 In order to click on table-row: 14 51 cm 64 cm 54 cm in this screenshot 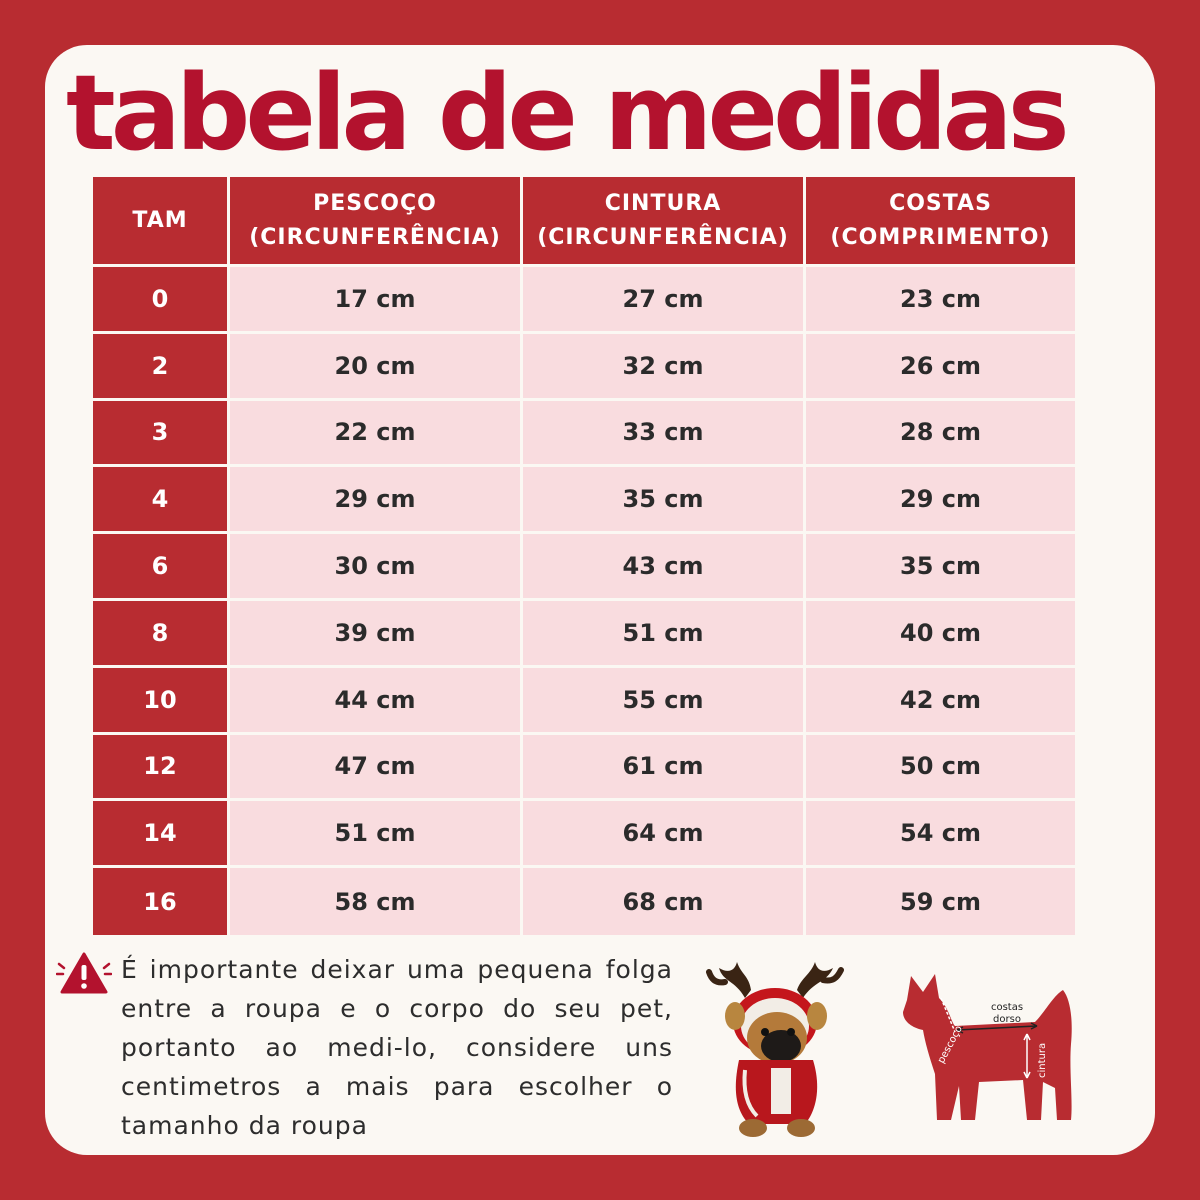, I will do `click(584, 835)`.